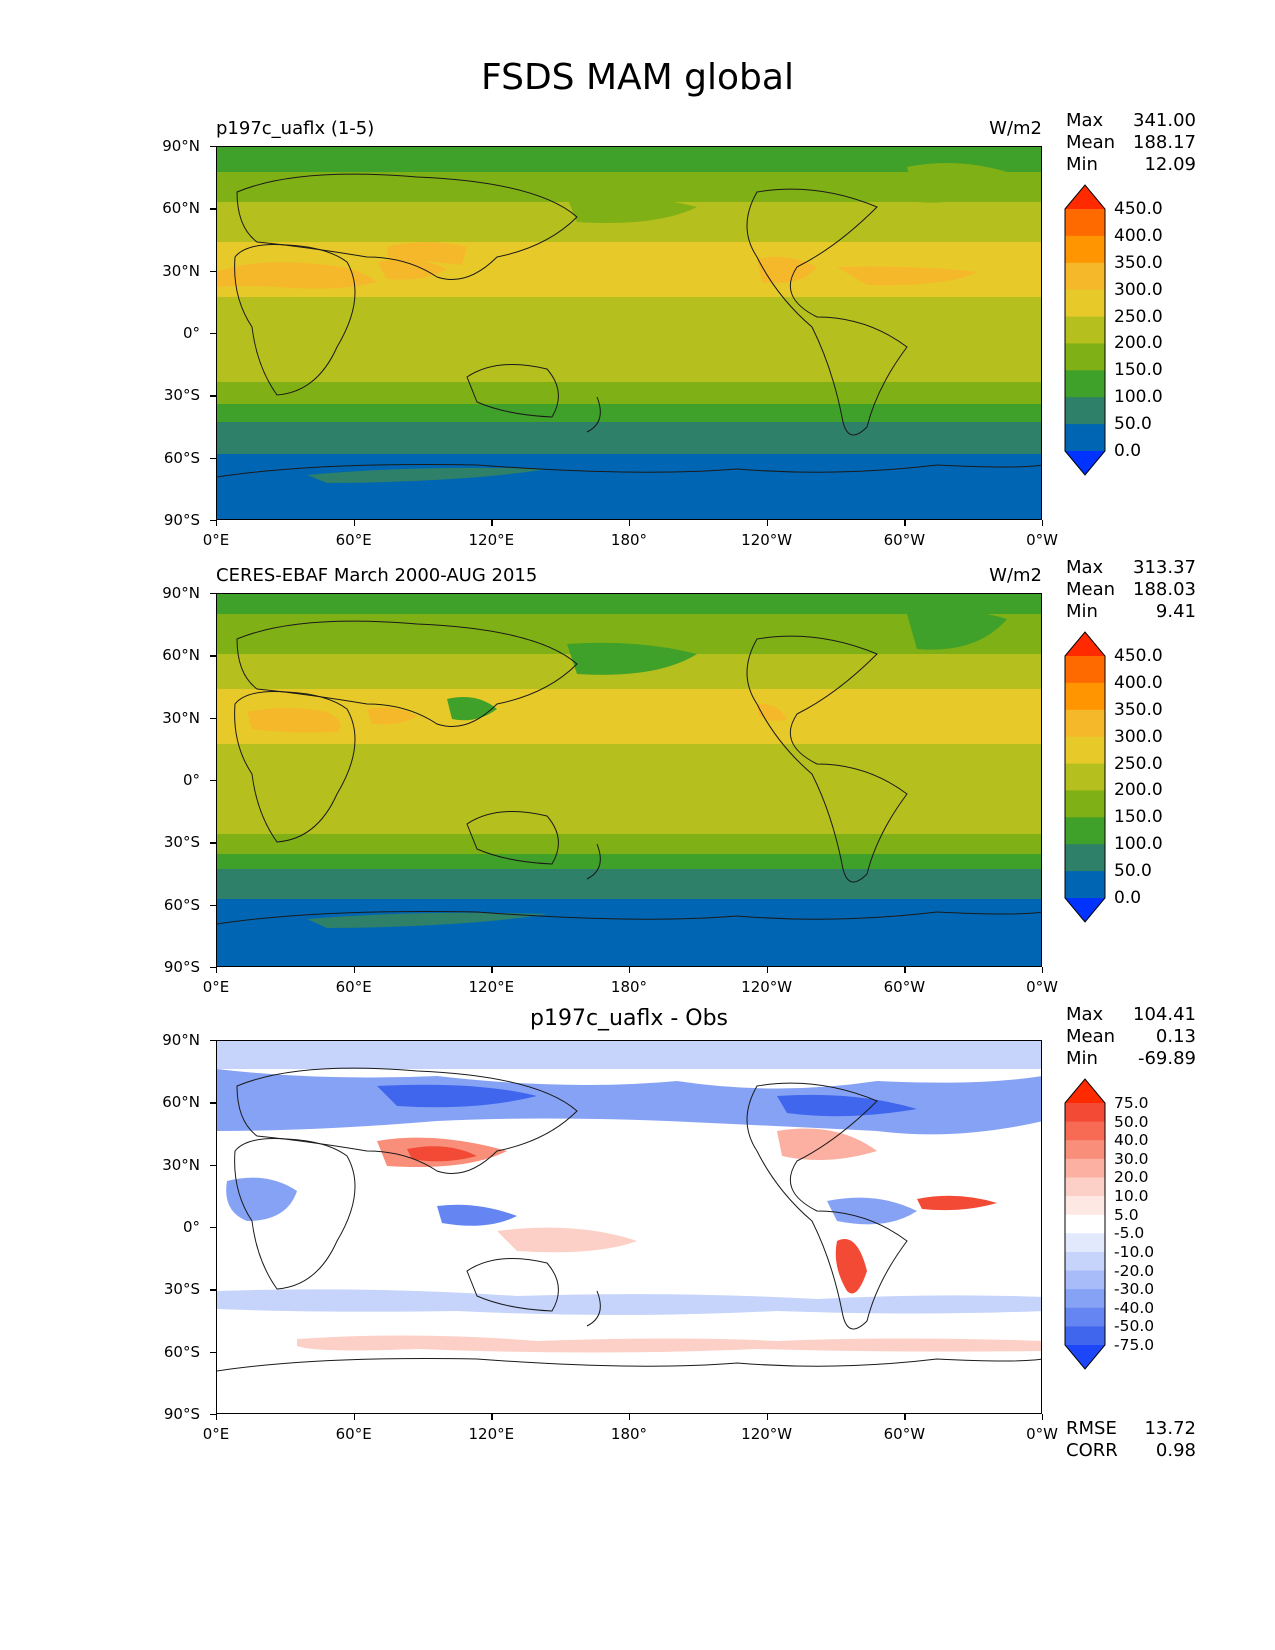 This screenshot has height=1650, width=1275. I want to click on region-siberia, so click(632, 209).